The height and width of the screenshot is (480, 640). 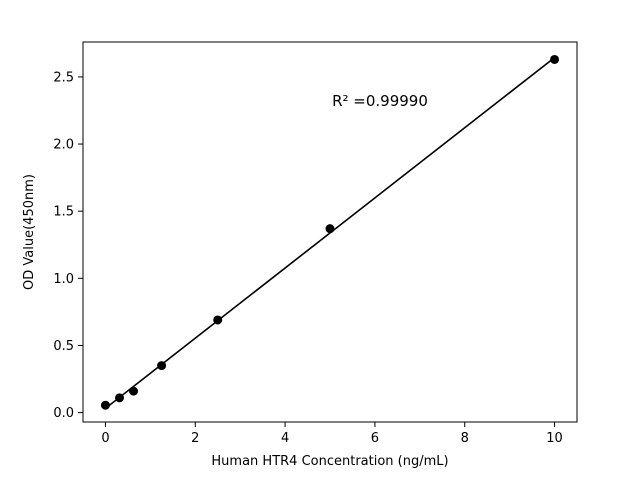 What do you see at coordinates (63, 145) in the screenshot?
I see `y-tick-label: 2.0` at bounding box center [63, 145].